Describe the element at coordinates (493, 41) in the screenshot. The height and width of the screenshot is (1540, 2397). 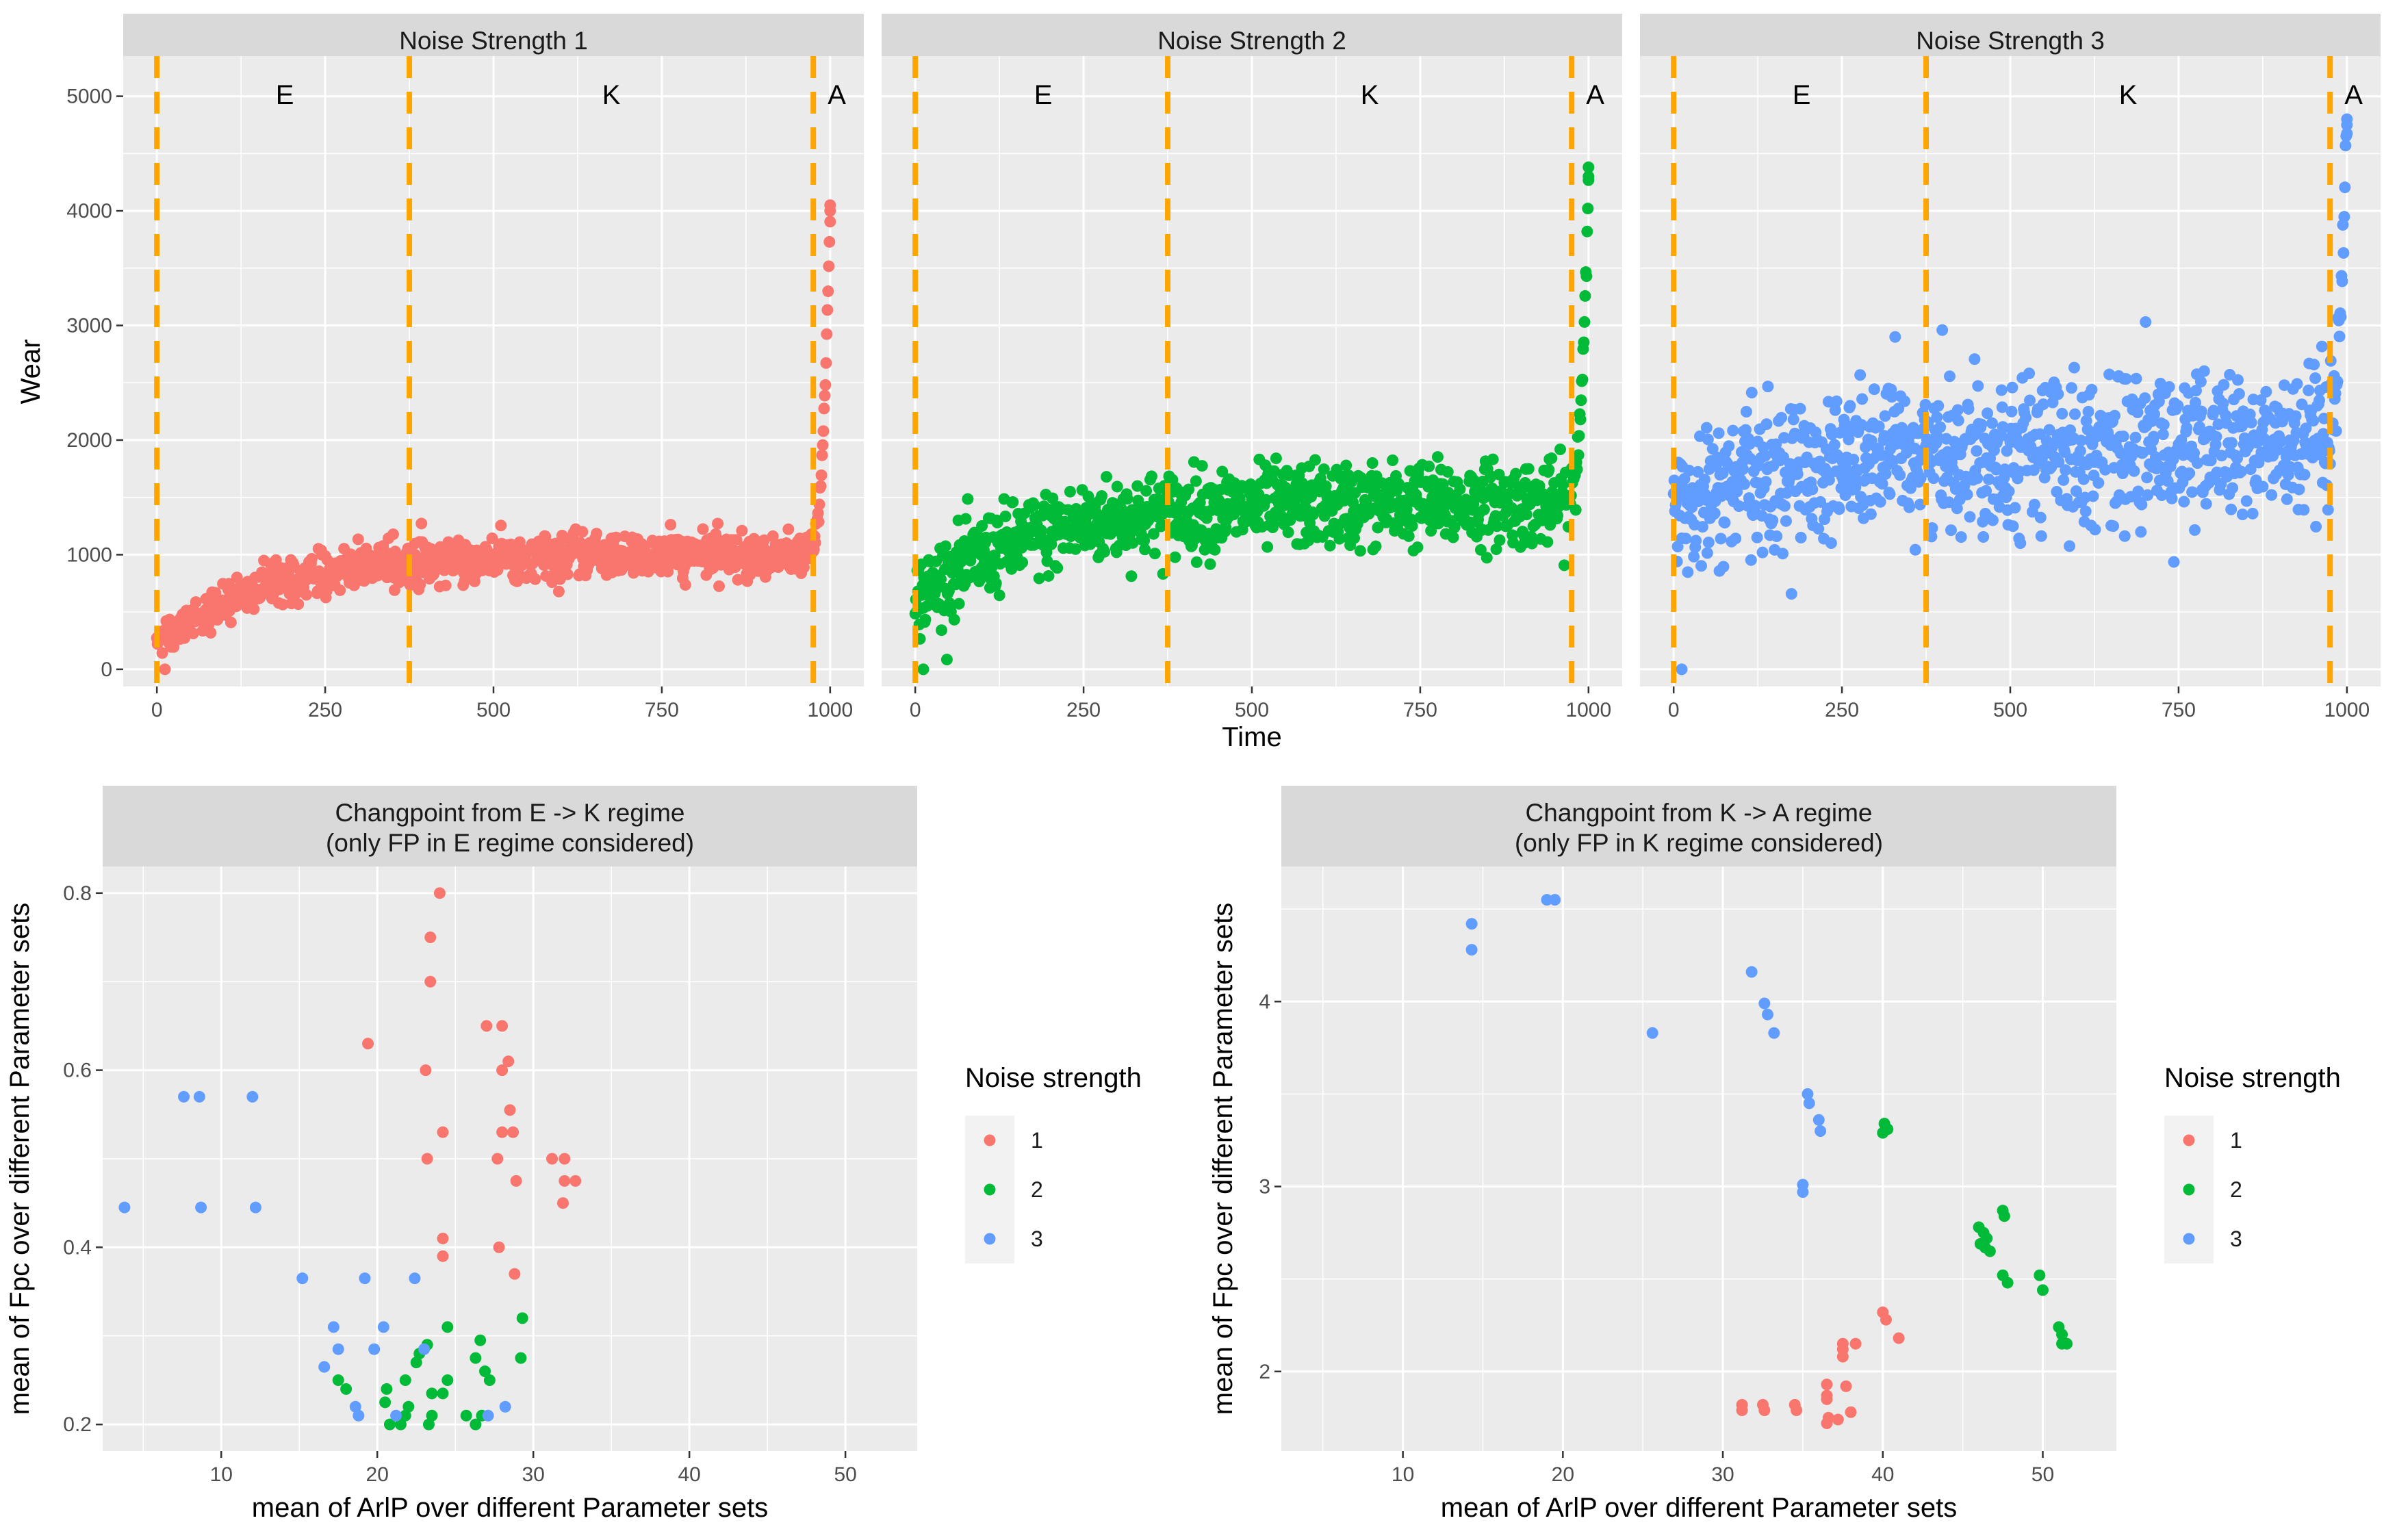
I see `facet-title: Noise Strength 1` at that location.